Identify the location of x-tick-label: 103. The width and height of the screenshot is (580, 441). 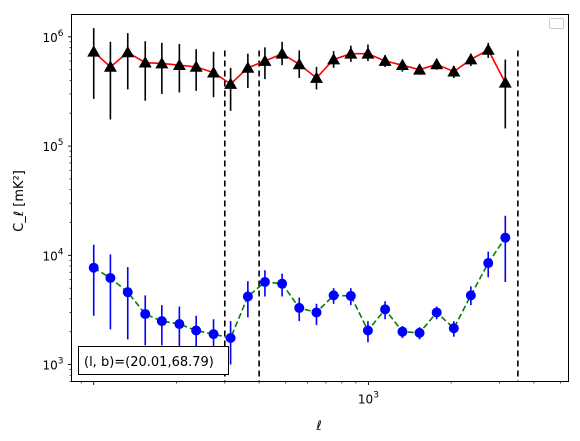
(368, 399).